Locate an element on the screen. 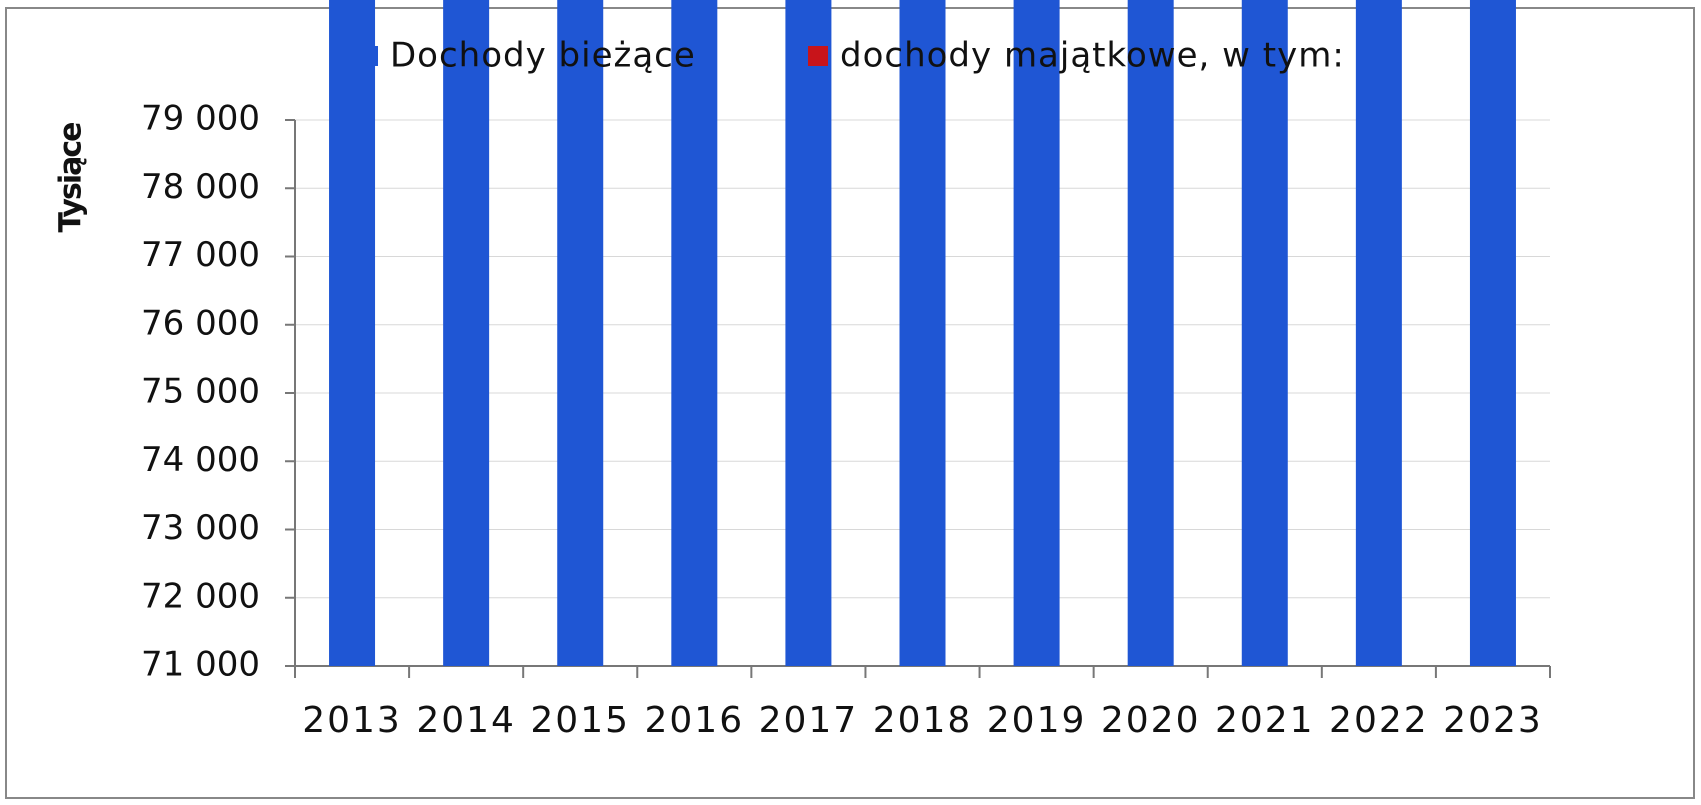  y-tick-label: 79 000 is located at coordinates (200, 119).